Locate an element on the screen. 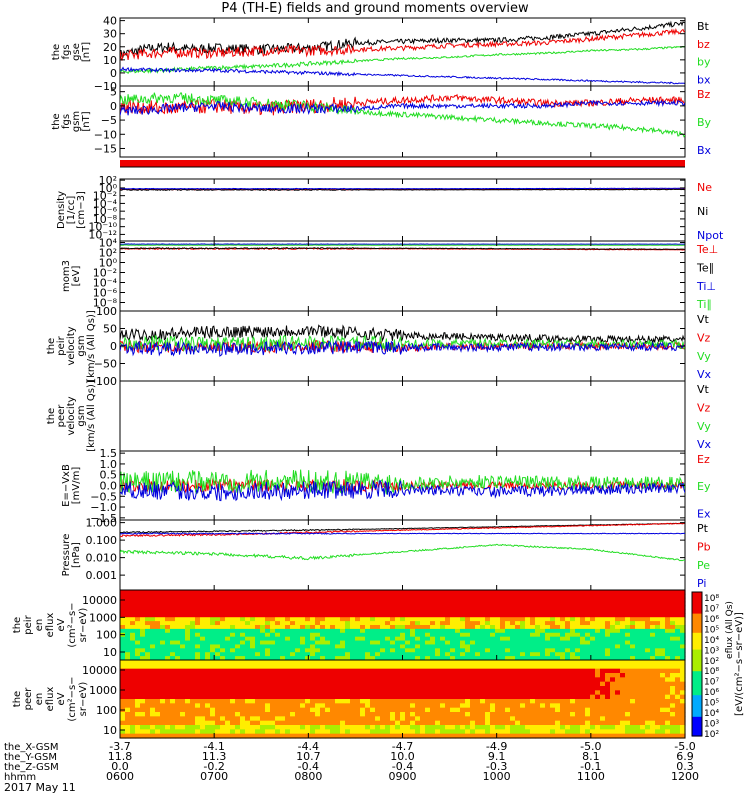  legend-entry: bz is located at coordinates (703, 44).